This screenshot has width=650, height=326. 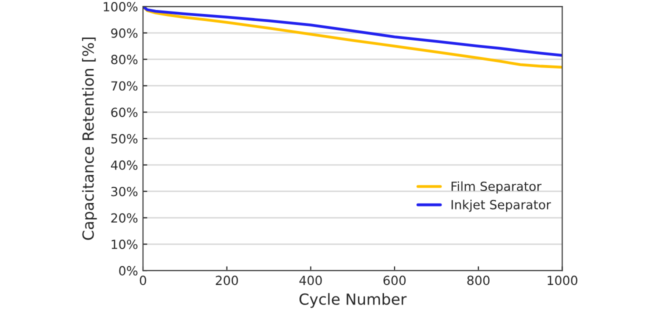 I want to click on x-tick-label: 600, so click(x=394, y=281).